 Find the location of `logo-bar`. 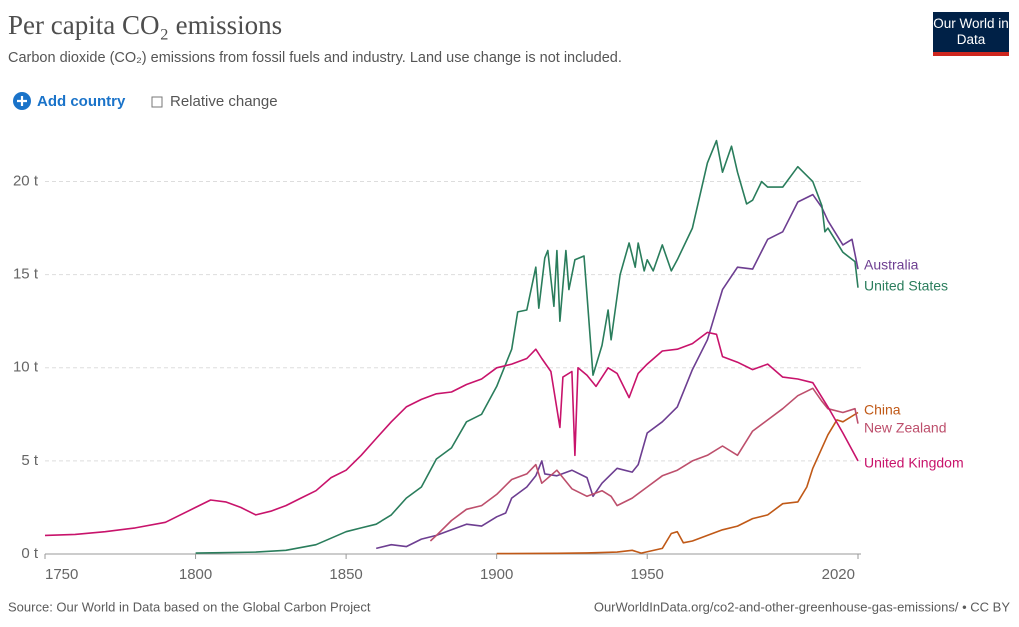

logo-bar is located at coordinates (971, 54).